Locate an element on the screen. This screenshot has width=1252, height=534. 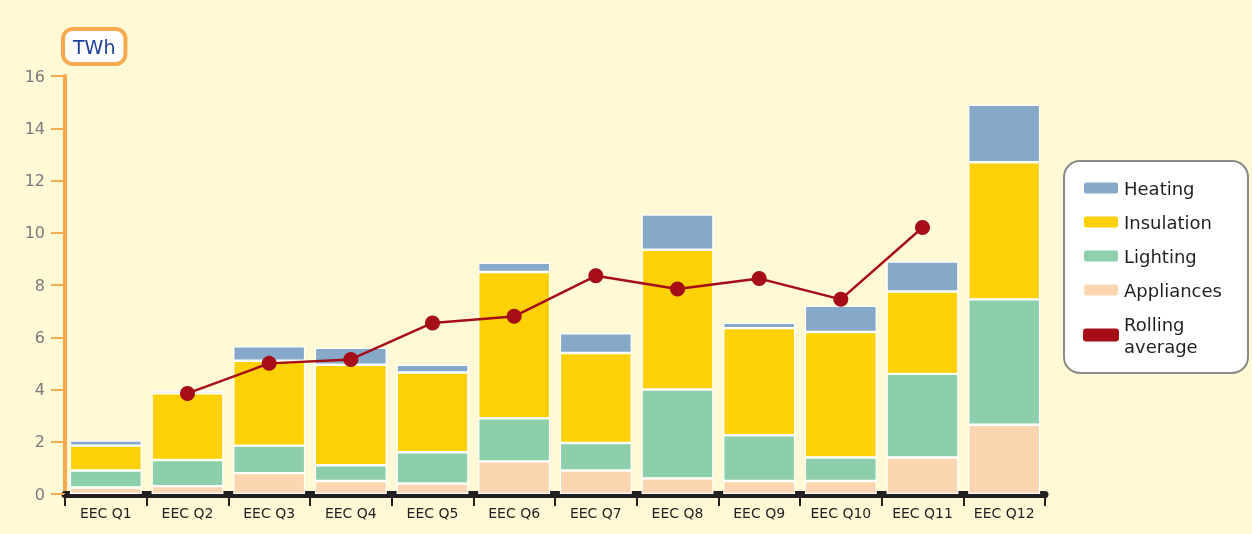
legend-label: Rolling average is located at coordinates (1161, 335).